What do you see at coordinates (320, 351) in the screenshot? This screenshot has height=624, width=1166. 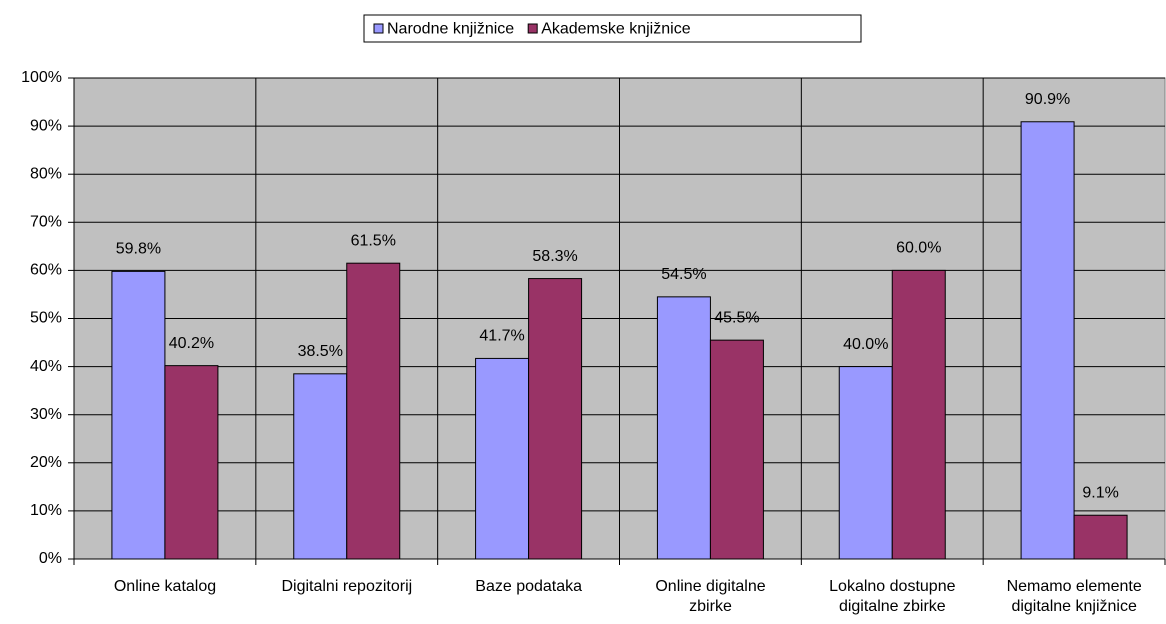 I see `data-label: 38.5%` at bounding box center [320, 351].